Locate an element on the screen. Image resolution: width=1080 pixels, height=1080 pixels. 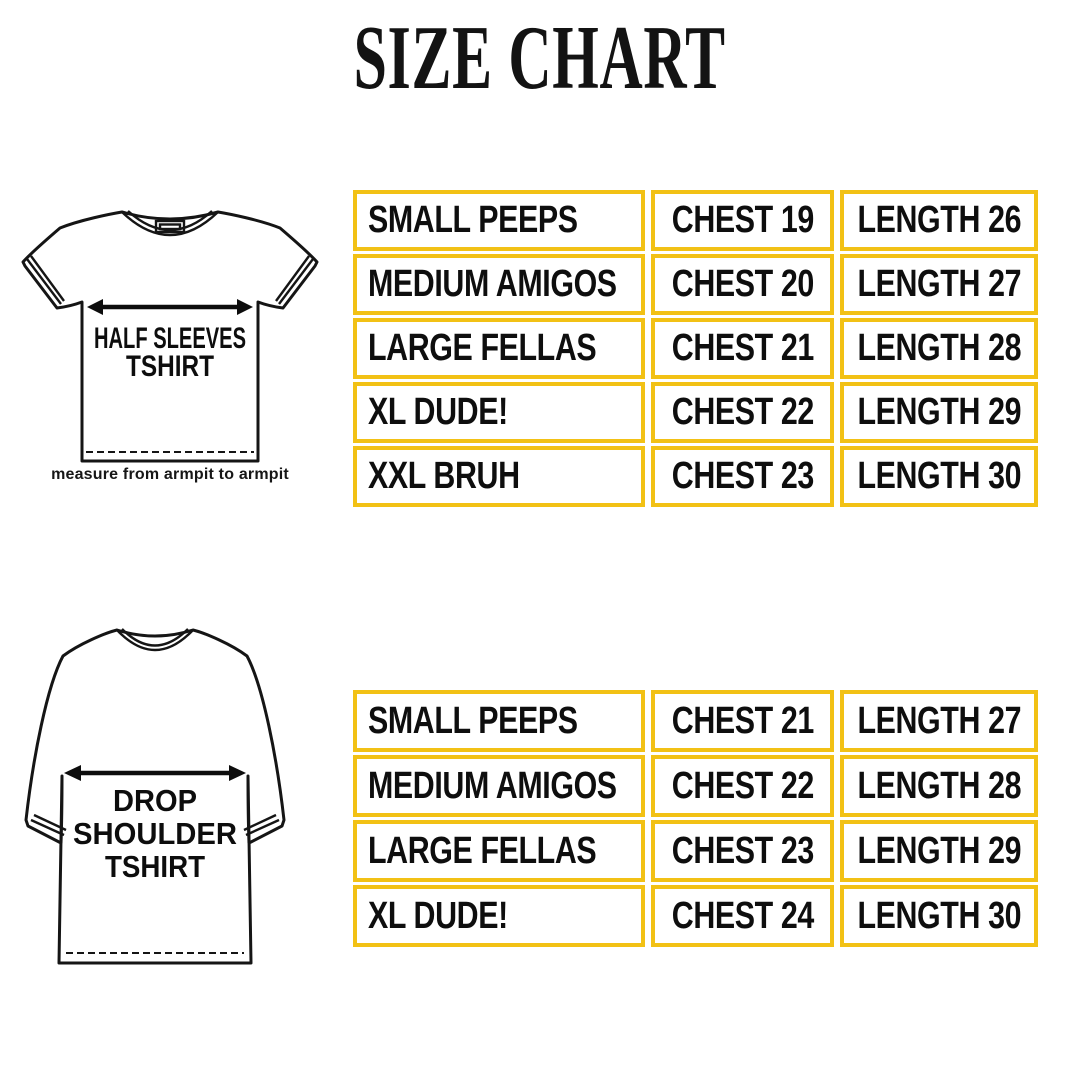
neck-label-inner is located at coordinates (170, 227).